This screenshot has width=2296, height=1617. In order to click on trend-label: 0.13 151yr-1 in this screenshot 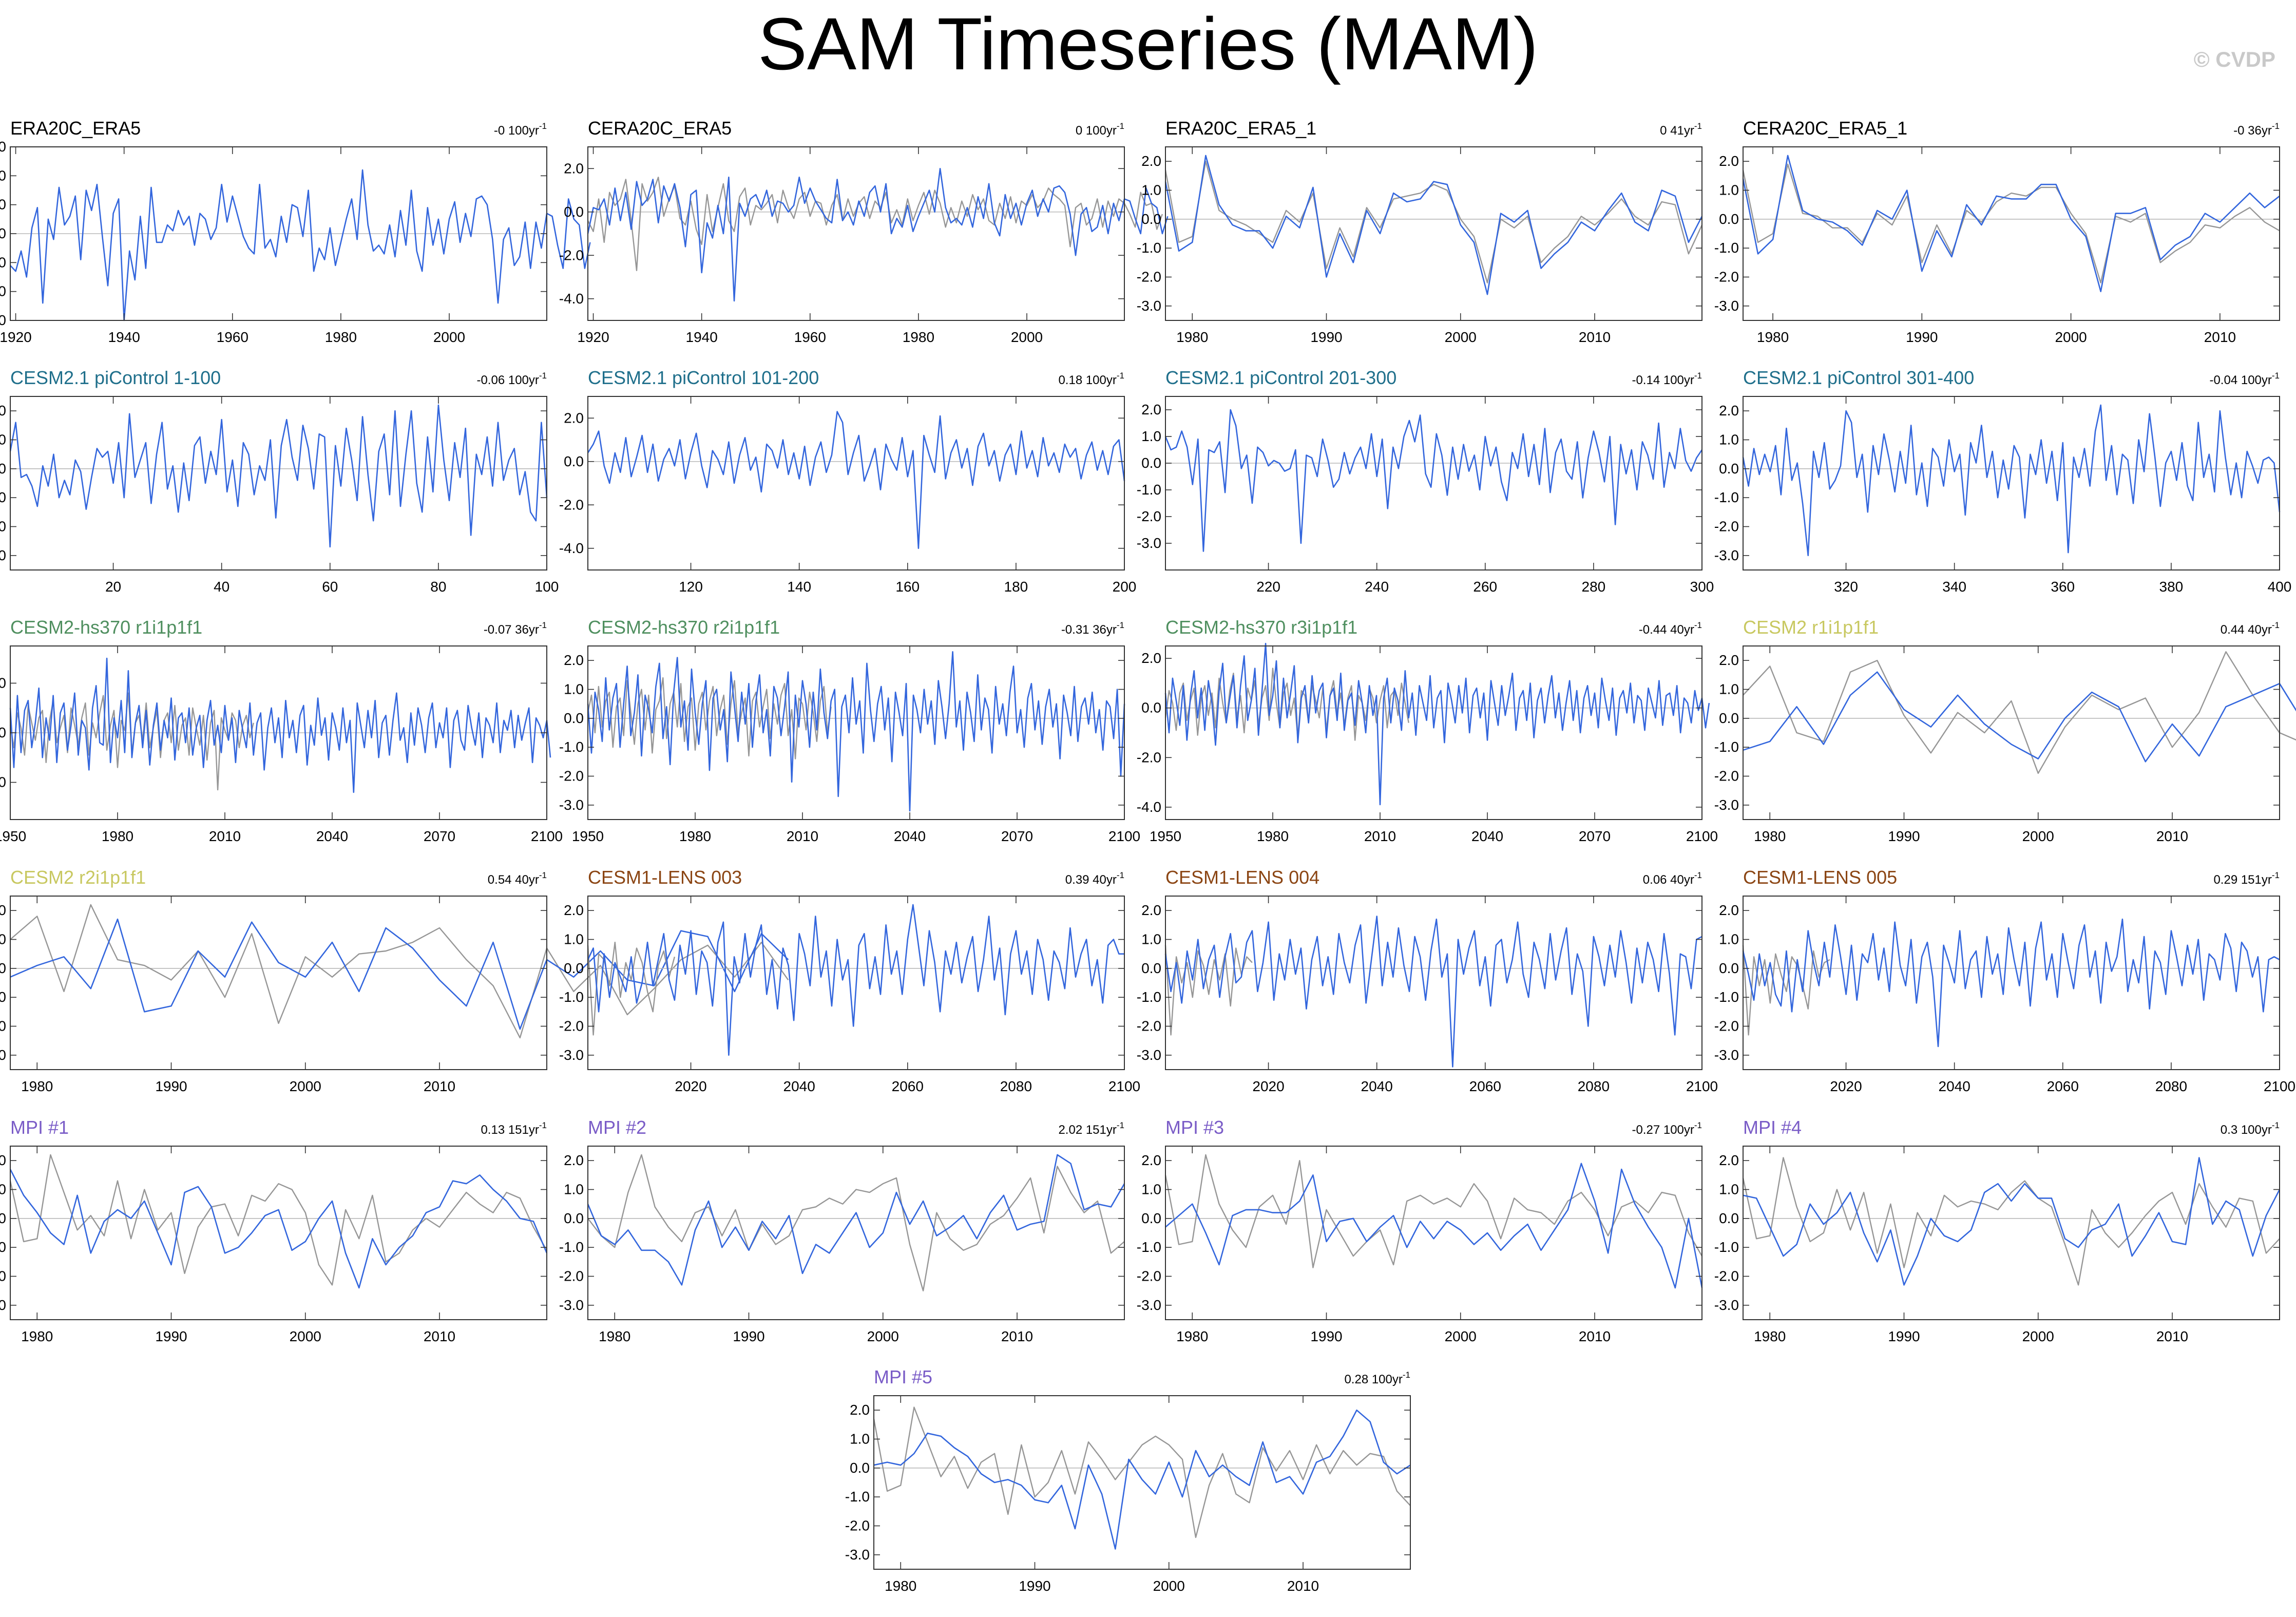, I will do `click(514, 1129)`.